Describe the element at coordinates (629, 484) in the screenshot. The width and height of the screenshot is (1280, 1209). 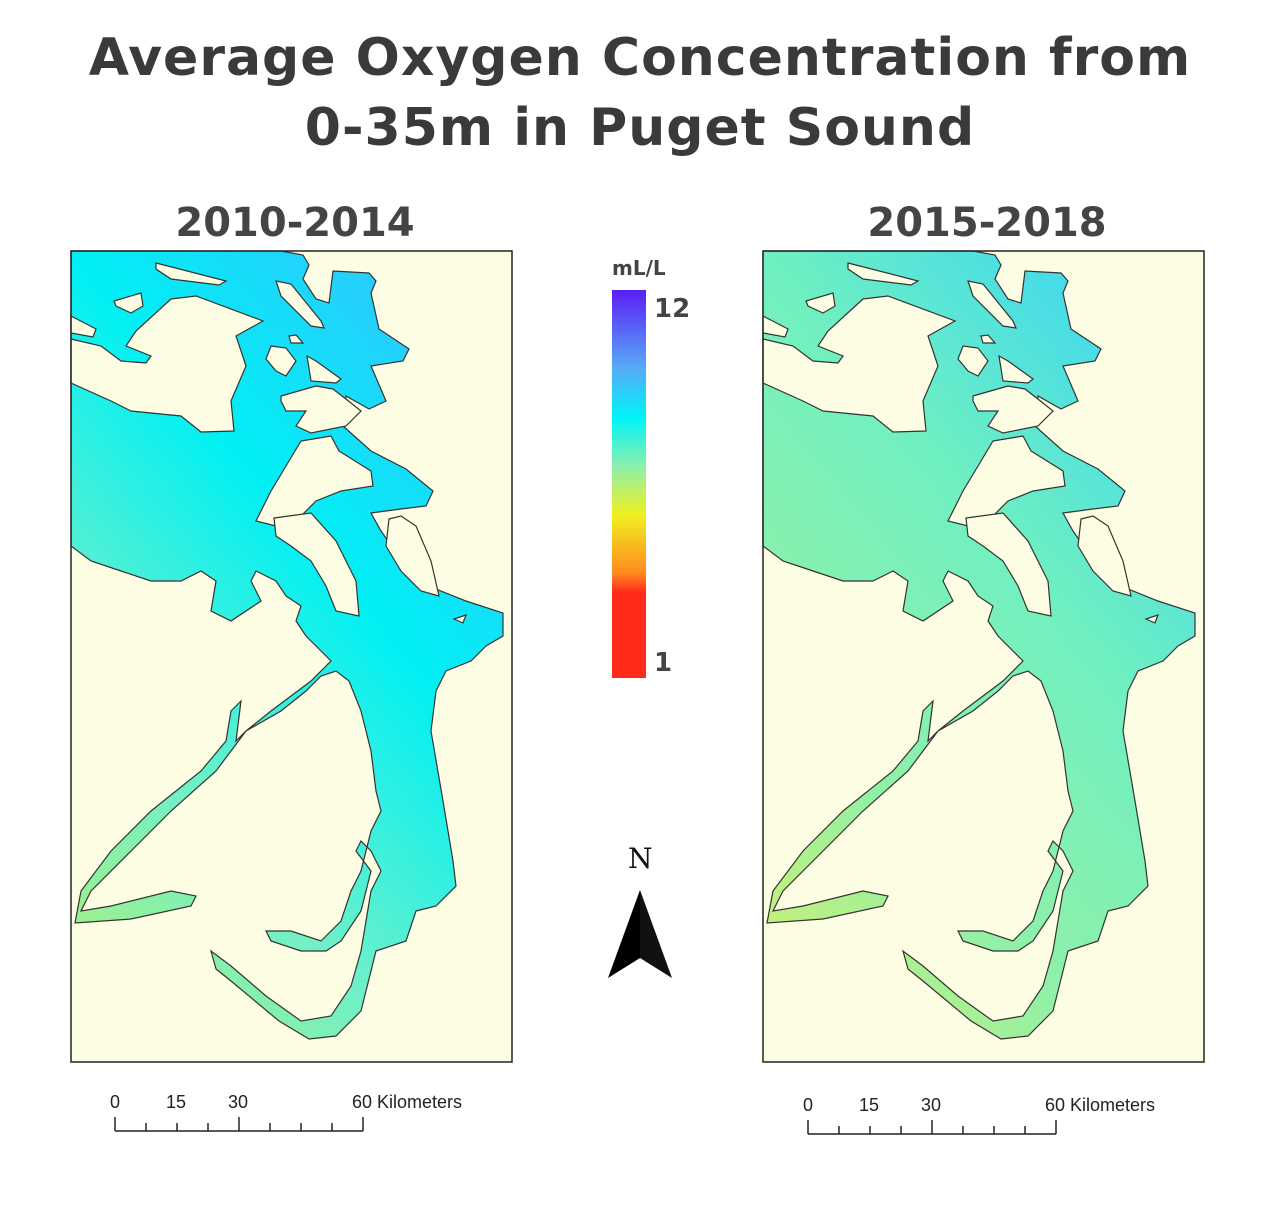
I see `legend-colorbar` at that location.